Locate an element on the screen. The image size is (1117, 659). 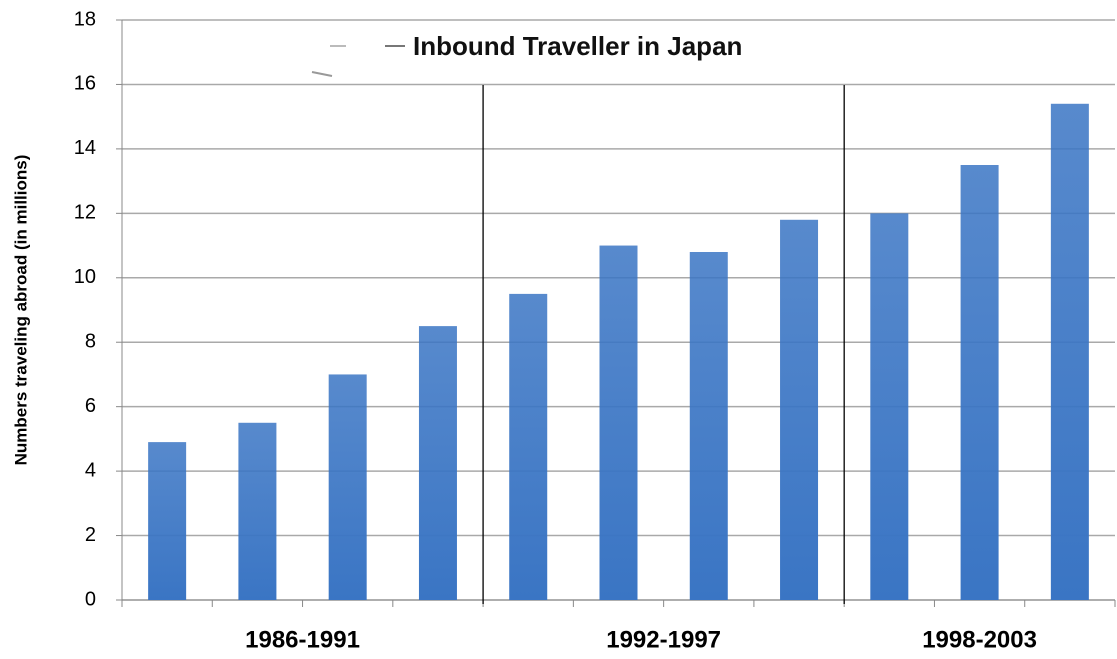
y-tick-label: 18 is located at coordinates (85, 19).